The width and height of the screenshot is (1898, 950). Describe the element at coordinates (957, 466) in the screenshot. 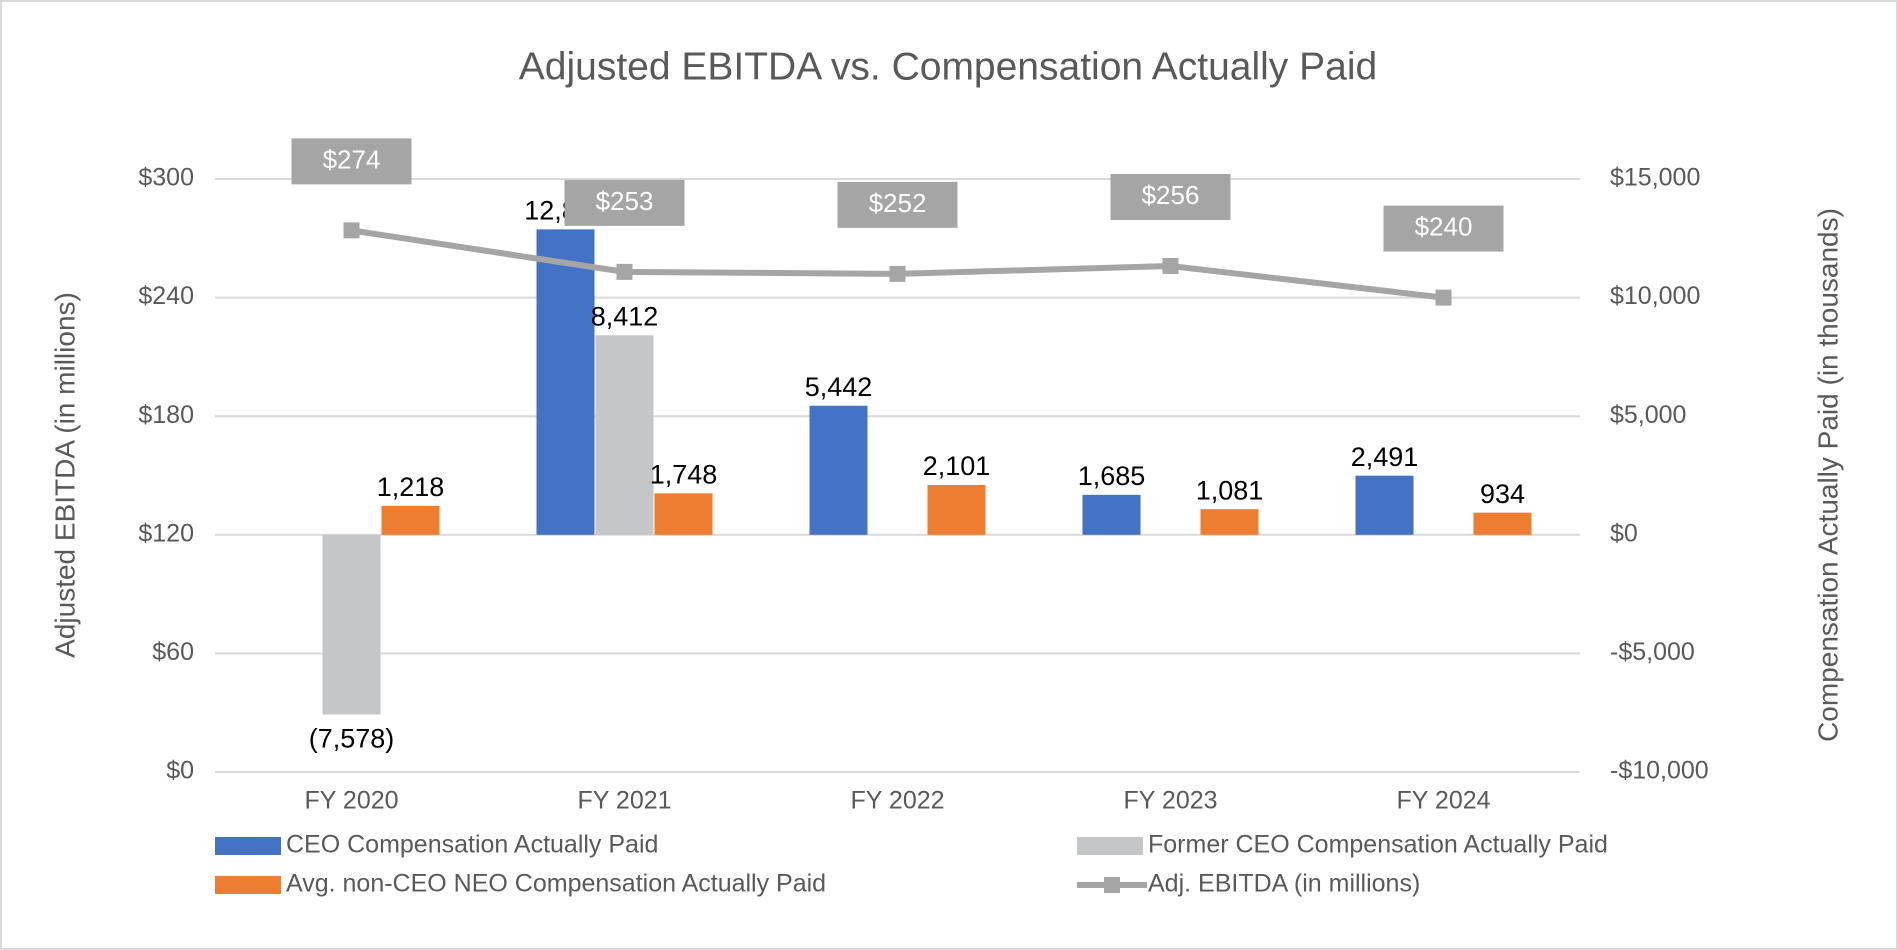

I see `data-label: 2,101` at that location.